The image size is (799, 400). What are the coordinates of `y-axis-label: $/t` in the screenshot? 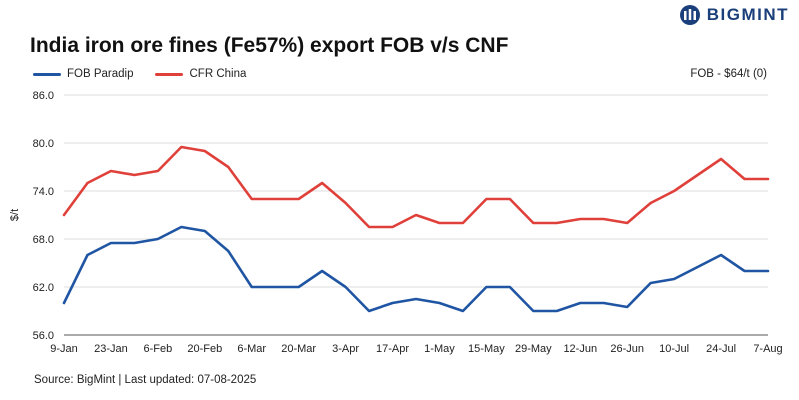 It's located at (15, 215).